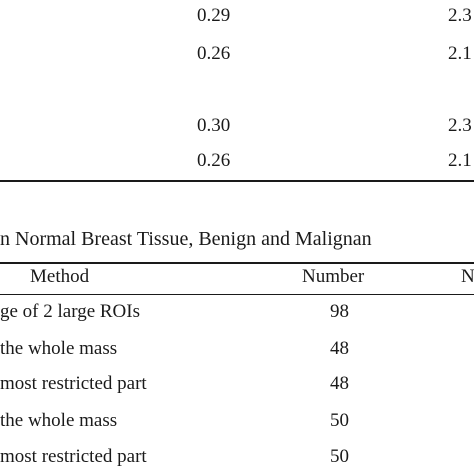  I want to click on header-partial: N, so click(467, 276).